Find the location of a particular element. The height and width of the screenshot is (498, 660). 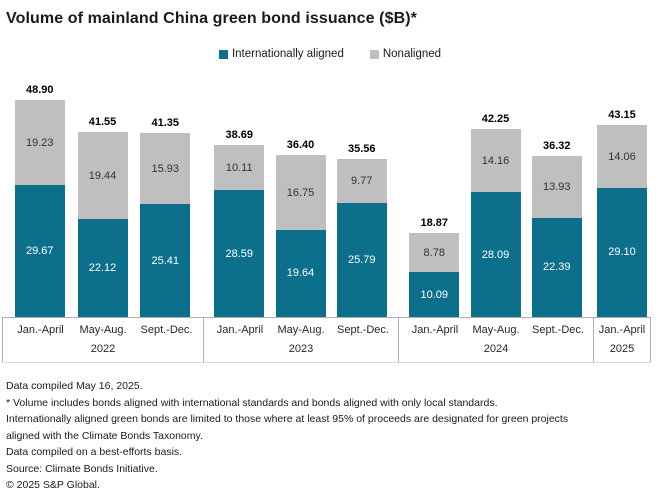

footnote-line: Data compiled on a best-efforts basis. is located at coordinates (94, 452).